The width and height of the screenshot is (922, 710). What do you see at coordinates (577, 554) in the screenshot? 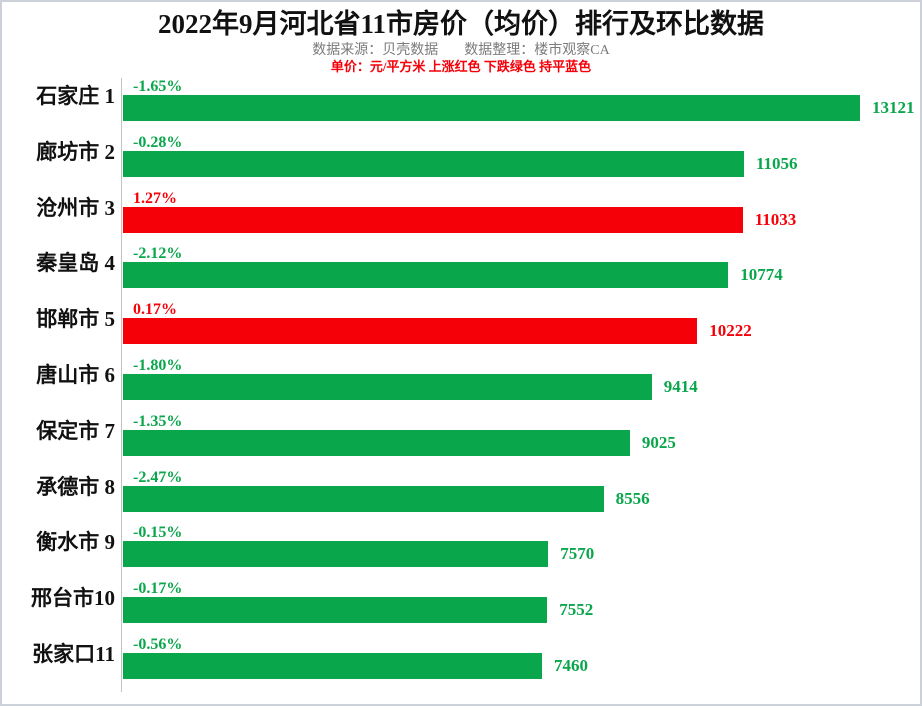
I see `price-value-label: 7570` at bounding box center [577, 554].